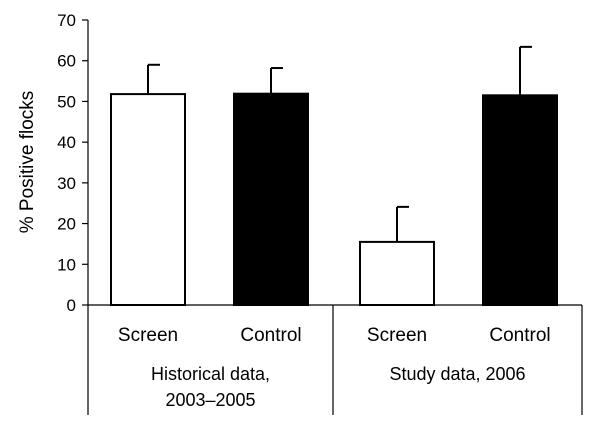  I want to click on y-tick-label: 60, so click(66, 61).